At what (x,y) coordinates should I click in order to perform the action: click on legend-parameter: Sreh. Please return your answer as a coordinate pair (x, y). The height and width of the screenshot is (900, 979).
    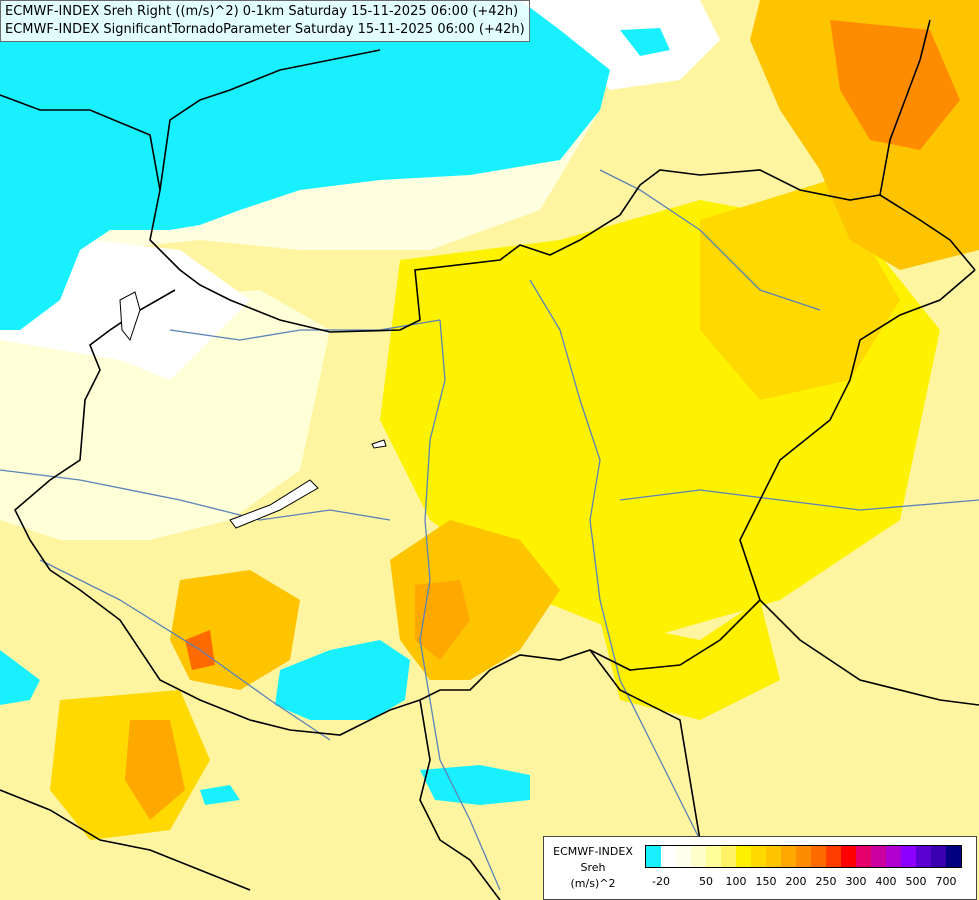
    Looking at the image, I should click on (593, 867).